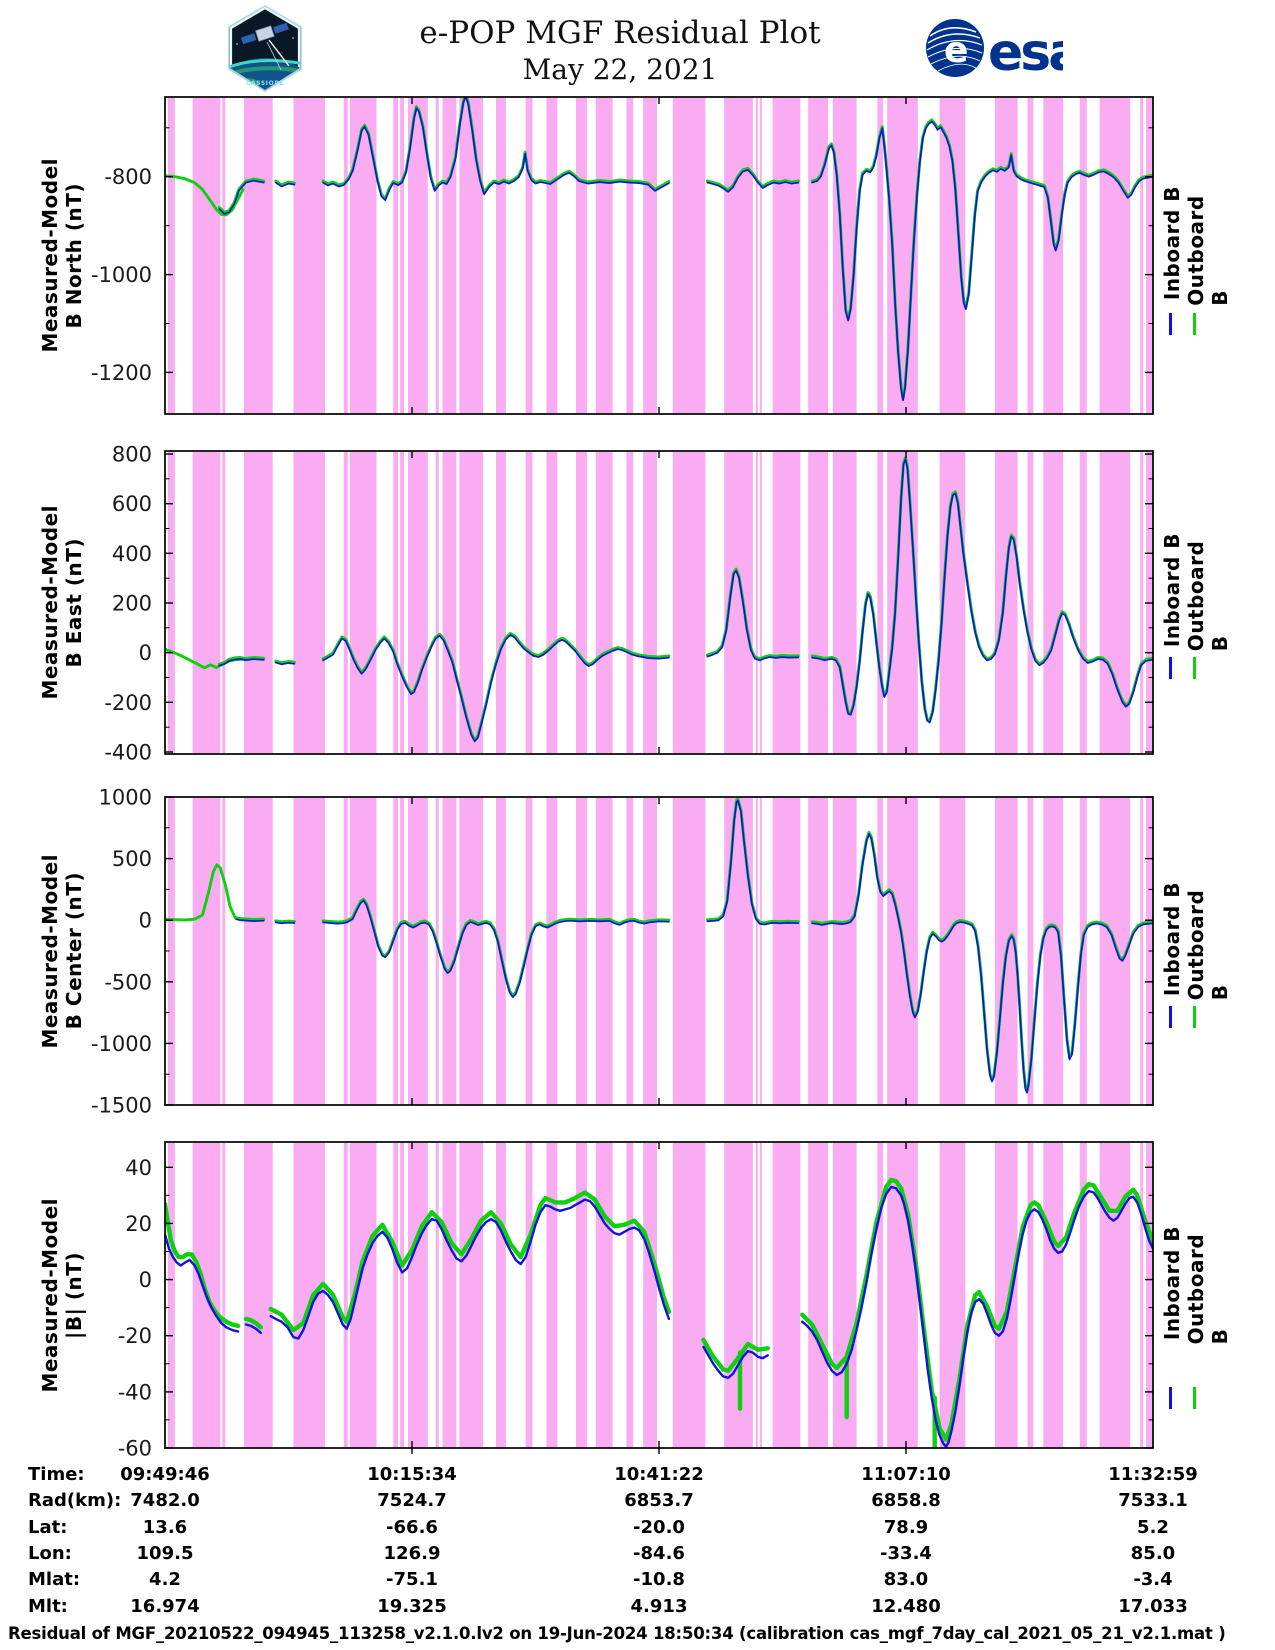  I want to click on table-cell: 4.913, so click(659, 1606).